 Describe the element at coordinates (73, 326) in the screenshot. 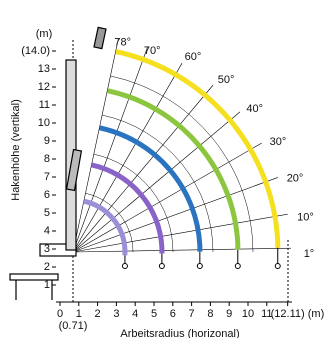

I see `x-sublabel: (0.71)` at that location.